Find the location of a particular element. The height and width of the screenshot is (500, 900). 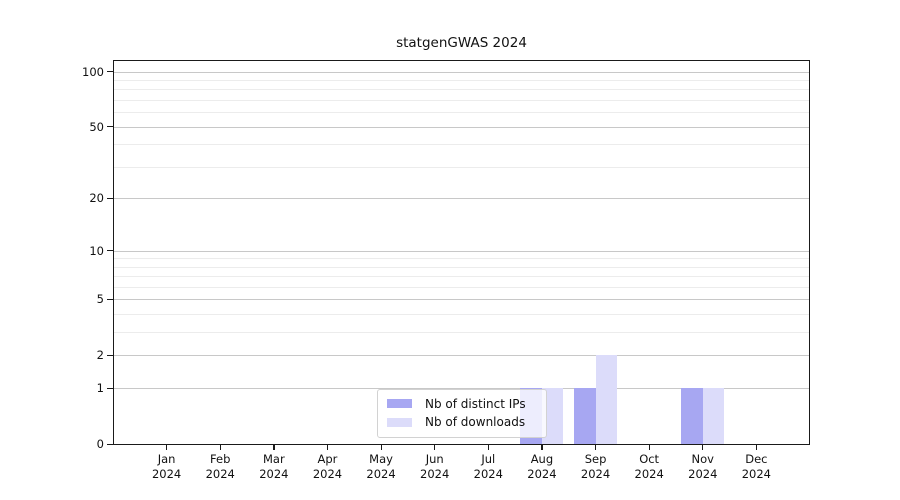

y-tick-label: 20 is located at coordinates (96, 198).